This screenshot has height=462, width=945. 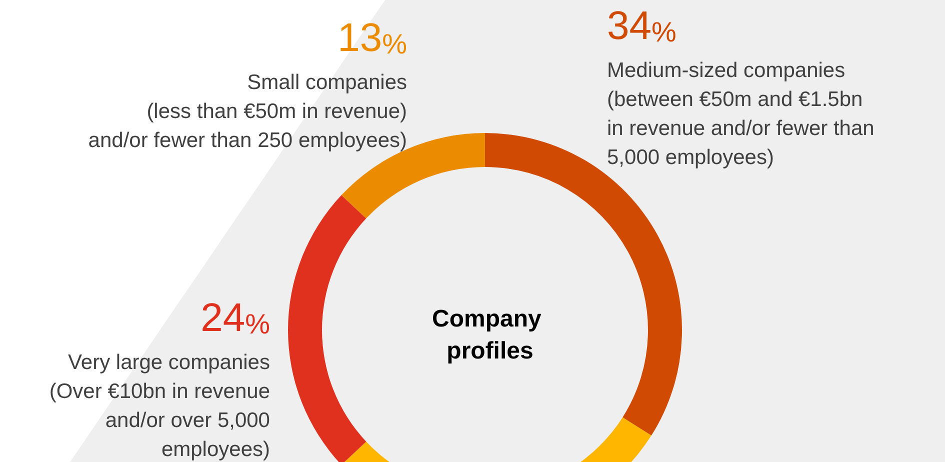 I want to click on text: Company profiles, so click(x=490, y=335).